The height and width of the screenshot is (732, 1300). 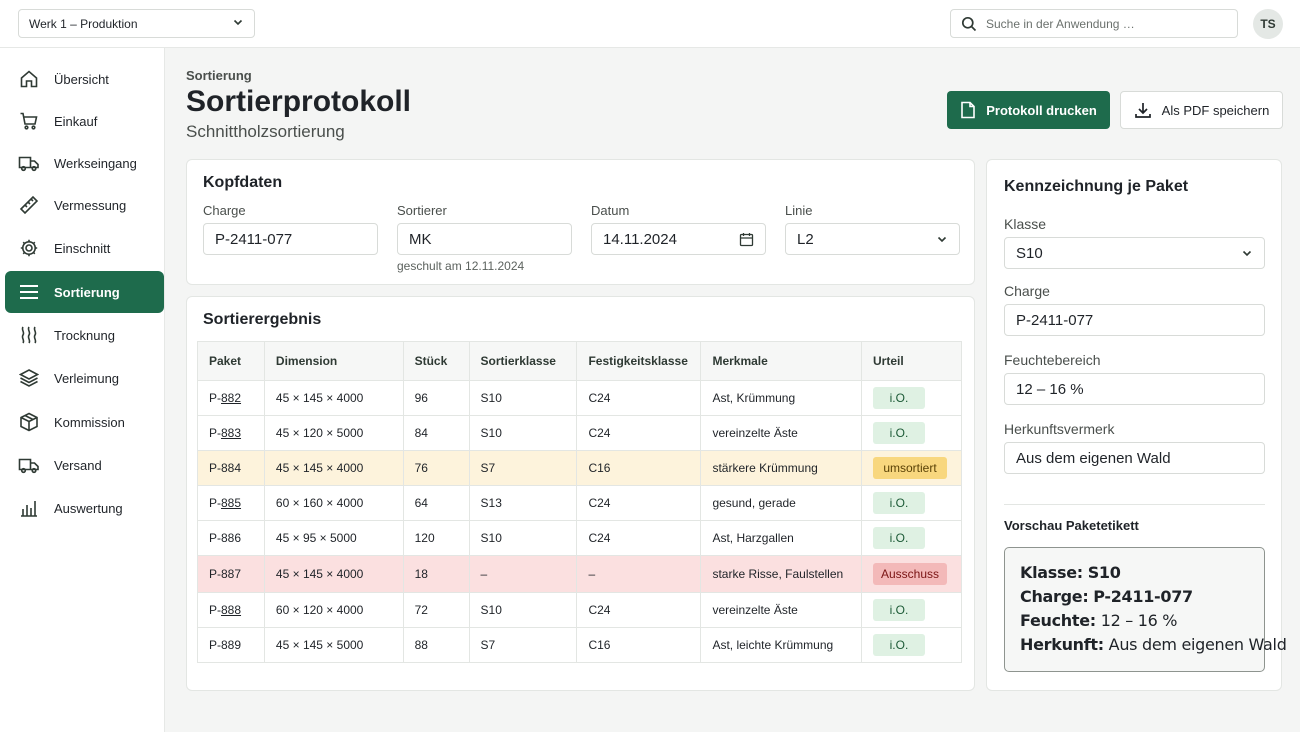 What do you see at coordinates (1268, 24) in the screenshot?
I see `avatar: TS` at bounding box center [1268, 24].